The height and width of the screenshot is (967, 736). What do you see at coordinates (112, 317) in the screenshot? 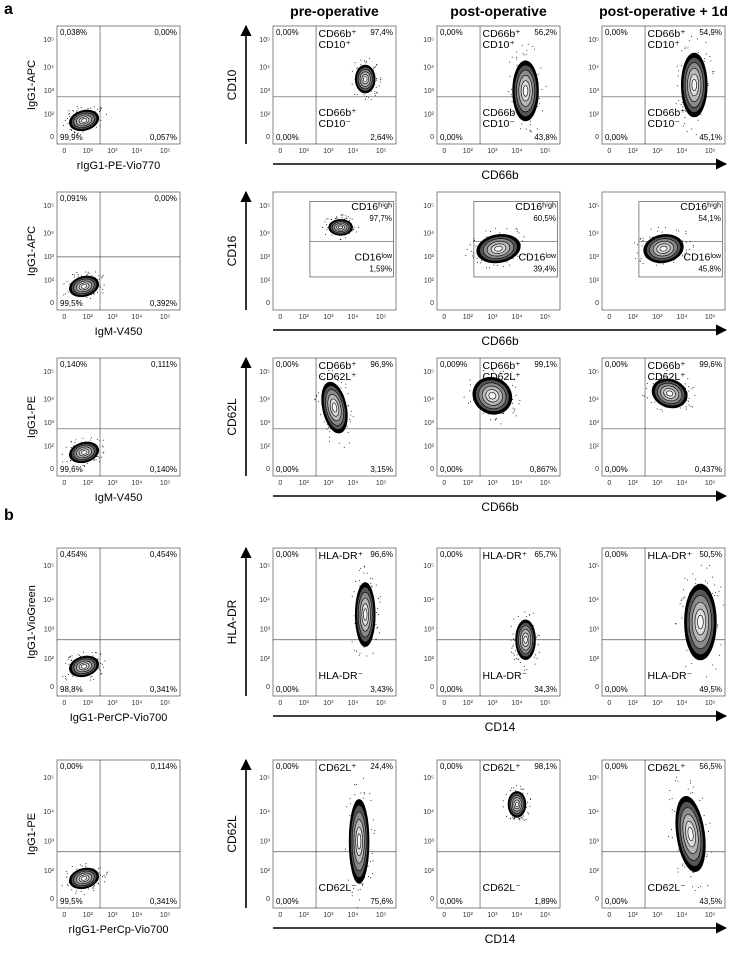
I see `x-tick-label: 10³` at bounding box center [112, 317].